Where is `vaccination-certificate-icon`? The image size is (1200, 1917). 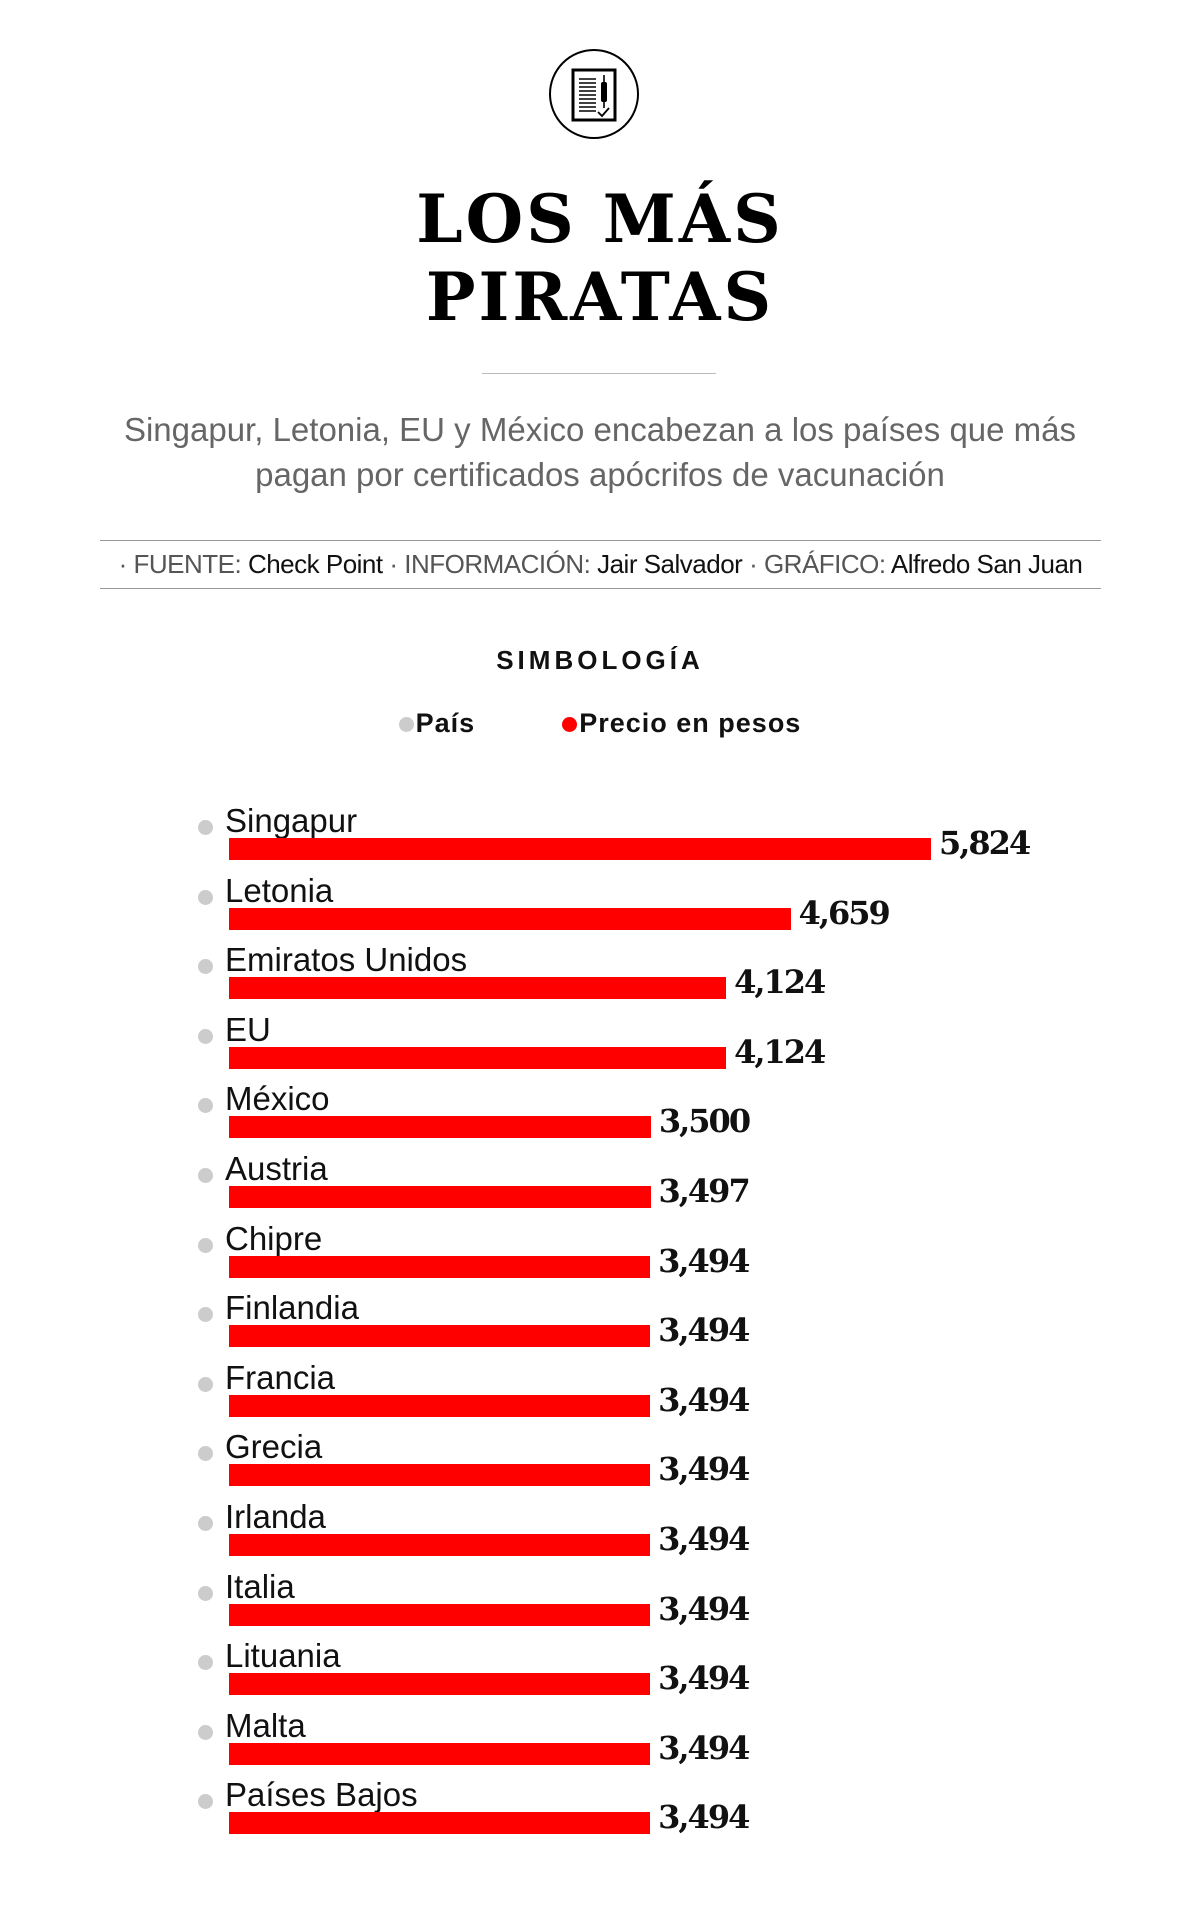
vaccination-certificate-icon is located at coordinates (594, 96).